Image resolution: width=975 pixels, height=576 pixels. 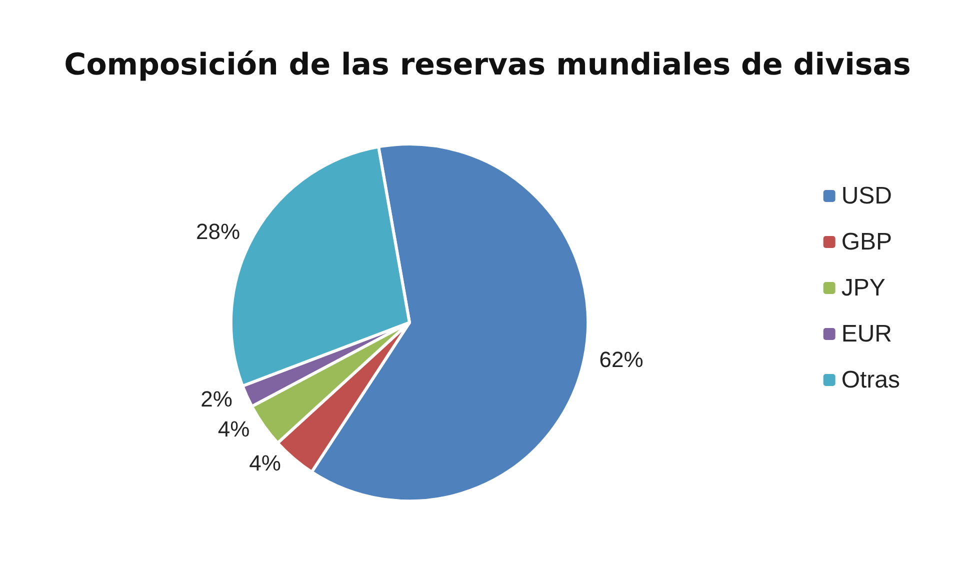 I want to click on legend-label: Otras, so click(x=870, y=380).